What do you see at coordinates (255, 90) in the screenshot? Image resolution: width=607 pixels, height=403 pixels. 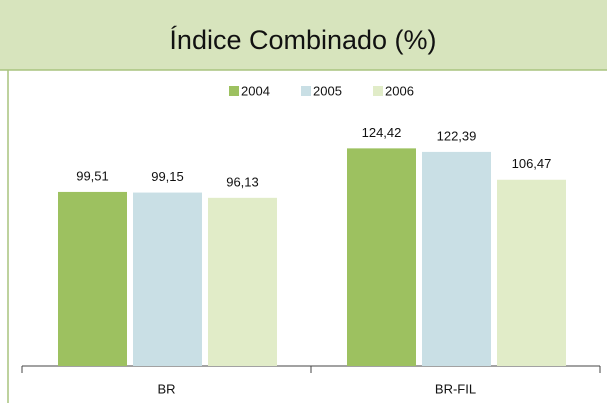 I see `legend-label: 2004` at bounding box center [255, 90].